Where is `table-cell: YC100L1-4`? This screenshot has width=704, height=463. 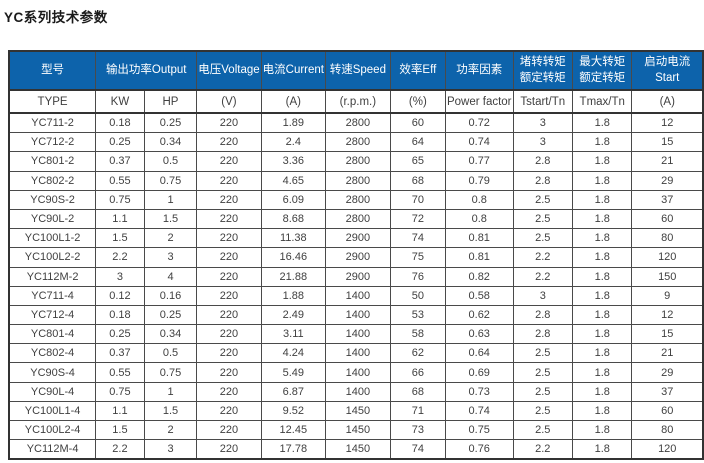
table-cell: YC100L1-4 is located at coordinates (52, 411).